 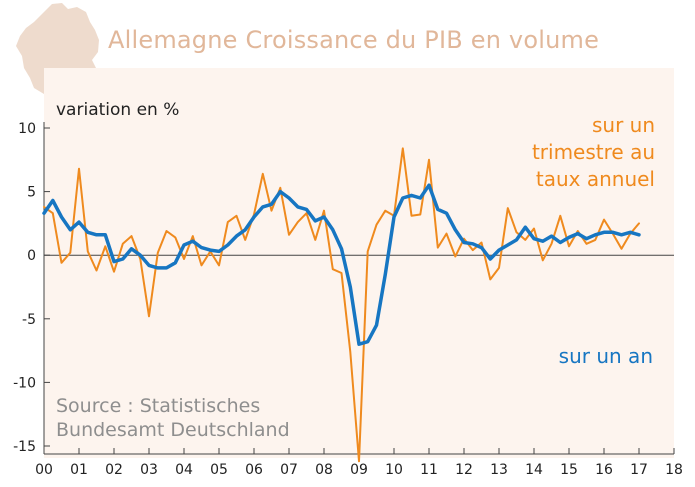 I want to click on legend-quarterly-line-2: trimestre au, so click(x=593, y=152).